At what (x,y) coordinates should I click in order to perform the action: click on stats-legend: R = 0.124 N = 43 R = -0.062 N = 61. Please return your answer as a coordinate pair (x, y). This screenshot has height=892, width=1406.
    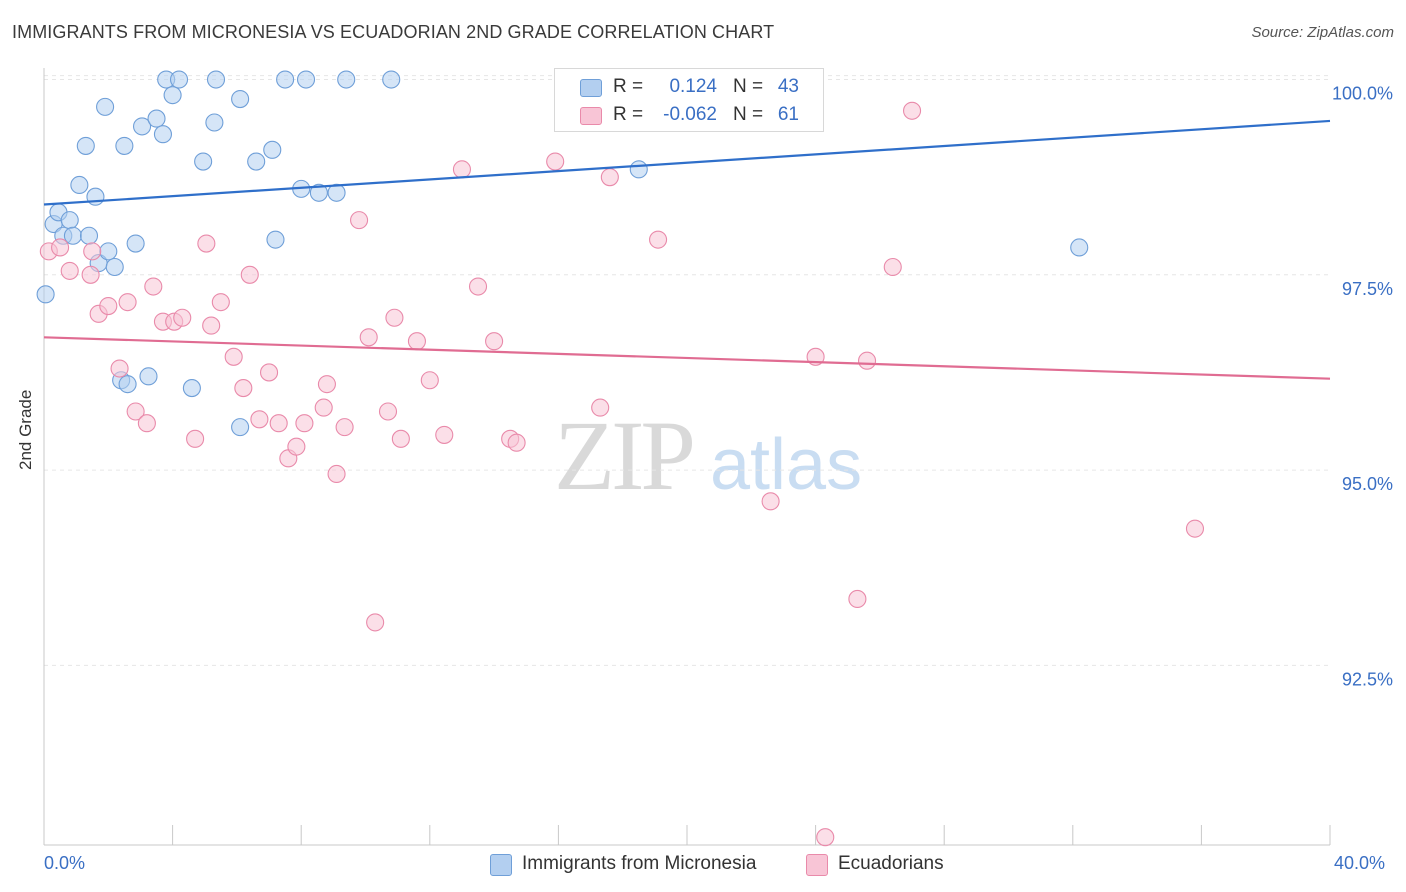
    Looking at the image, I should click on (689, 100).